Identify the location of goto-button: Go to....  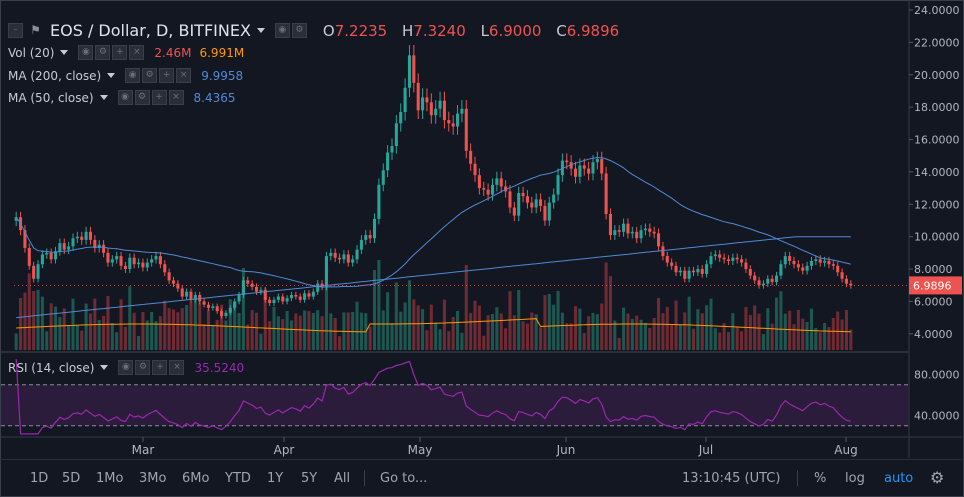
(404, 478).